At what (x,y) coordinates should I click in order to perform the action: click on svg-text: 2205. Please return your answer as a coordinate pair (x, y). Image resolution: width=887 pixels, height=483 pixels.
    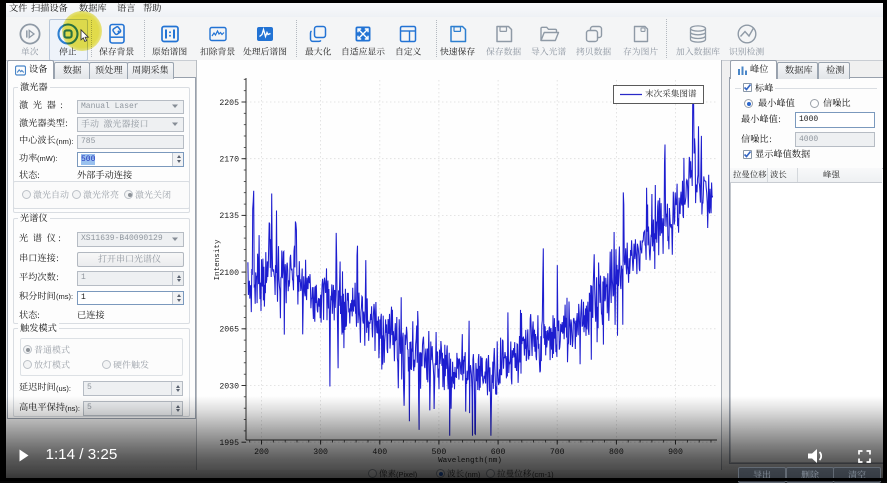
    Looking at the image, I should click on (229, 103).